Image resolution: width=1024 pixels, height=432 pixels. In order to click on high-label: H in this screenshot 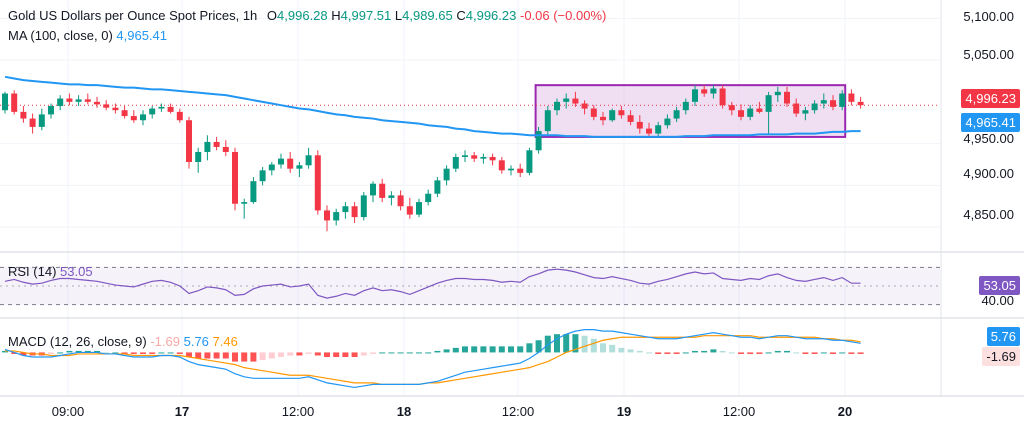, I will do `click(336, 15)`.